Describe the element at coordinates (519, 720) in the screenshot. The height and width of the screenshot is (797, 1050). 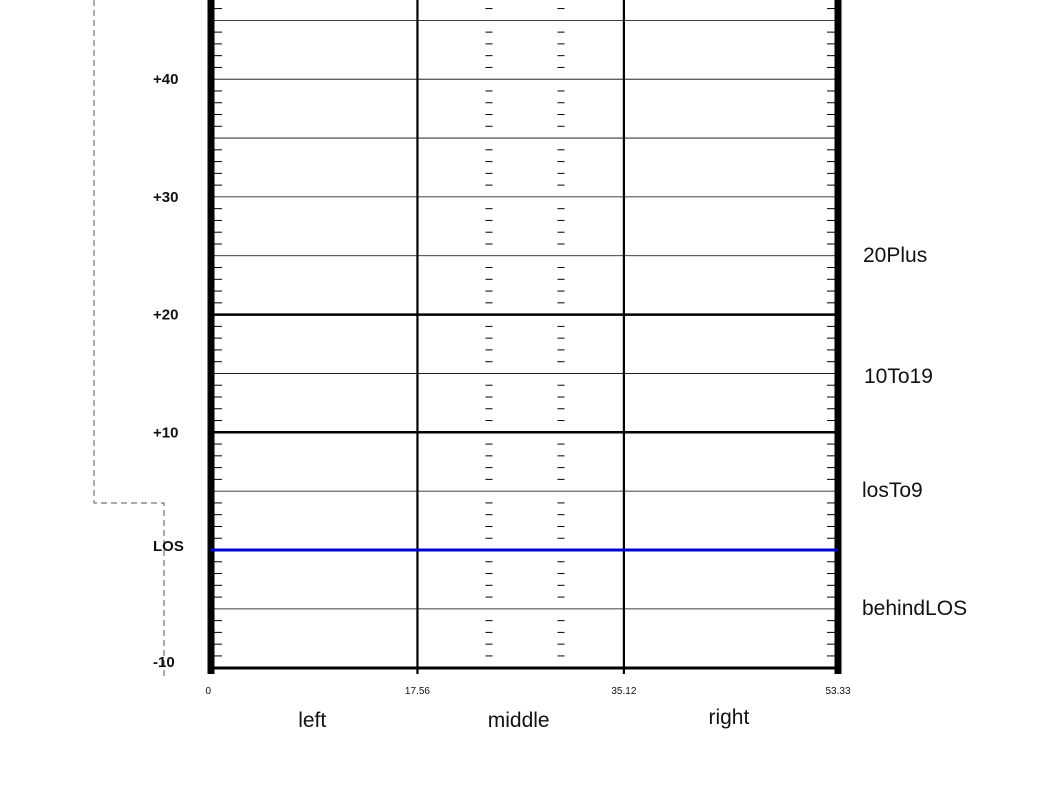
I see `zone-label-middle: middle` at that location.